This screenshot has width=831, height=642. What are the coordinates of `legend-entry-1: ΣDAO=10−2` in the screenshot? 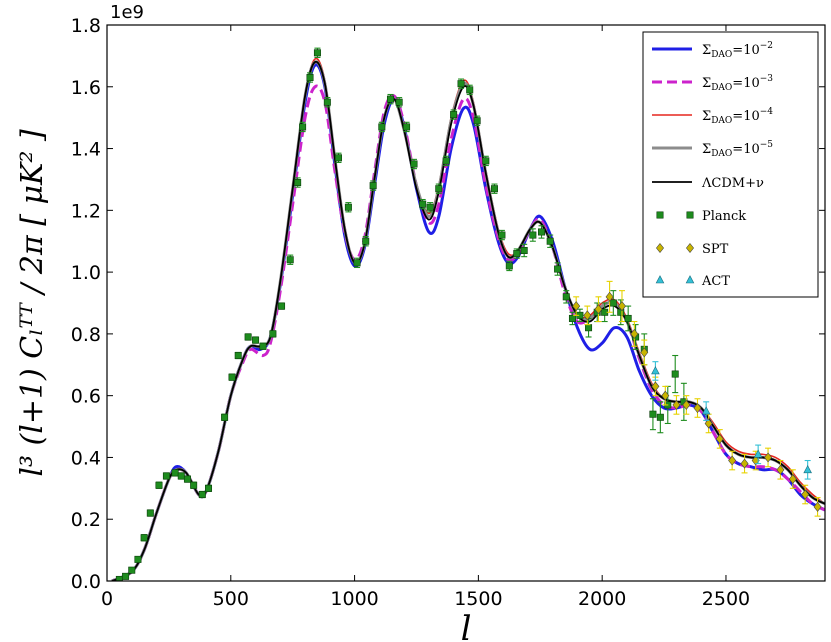 It's located at (712, 50).